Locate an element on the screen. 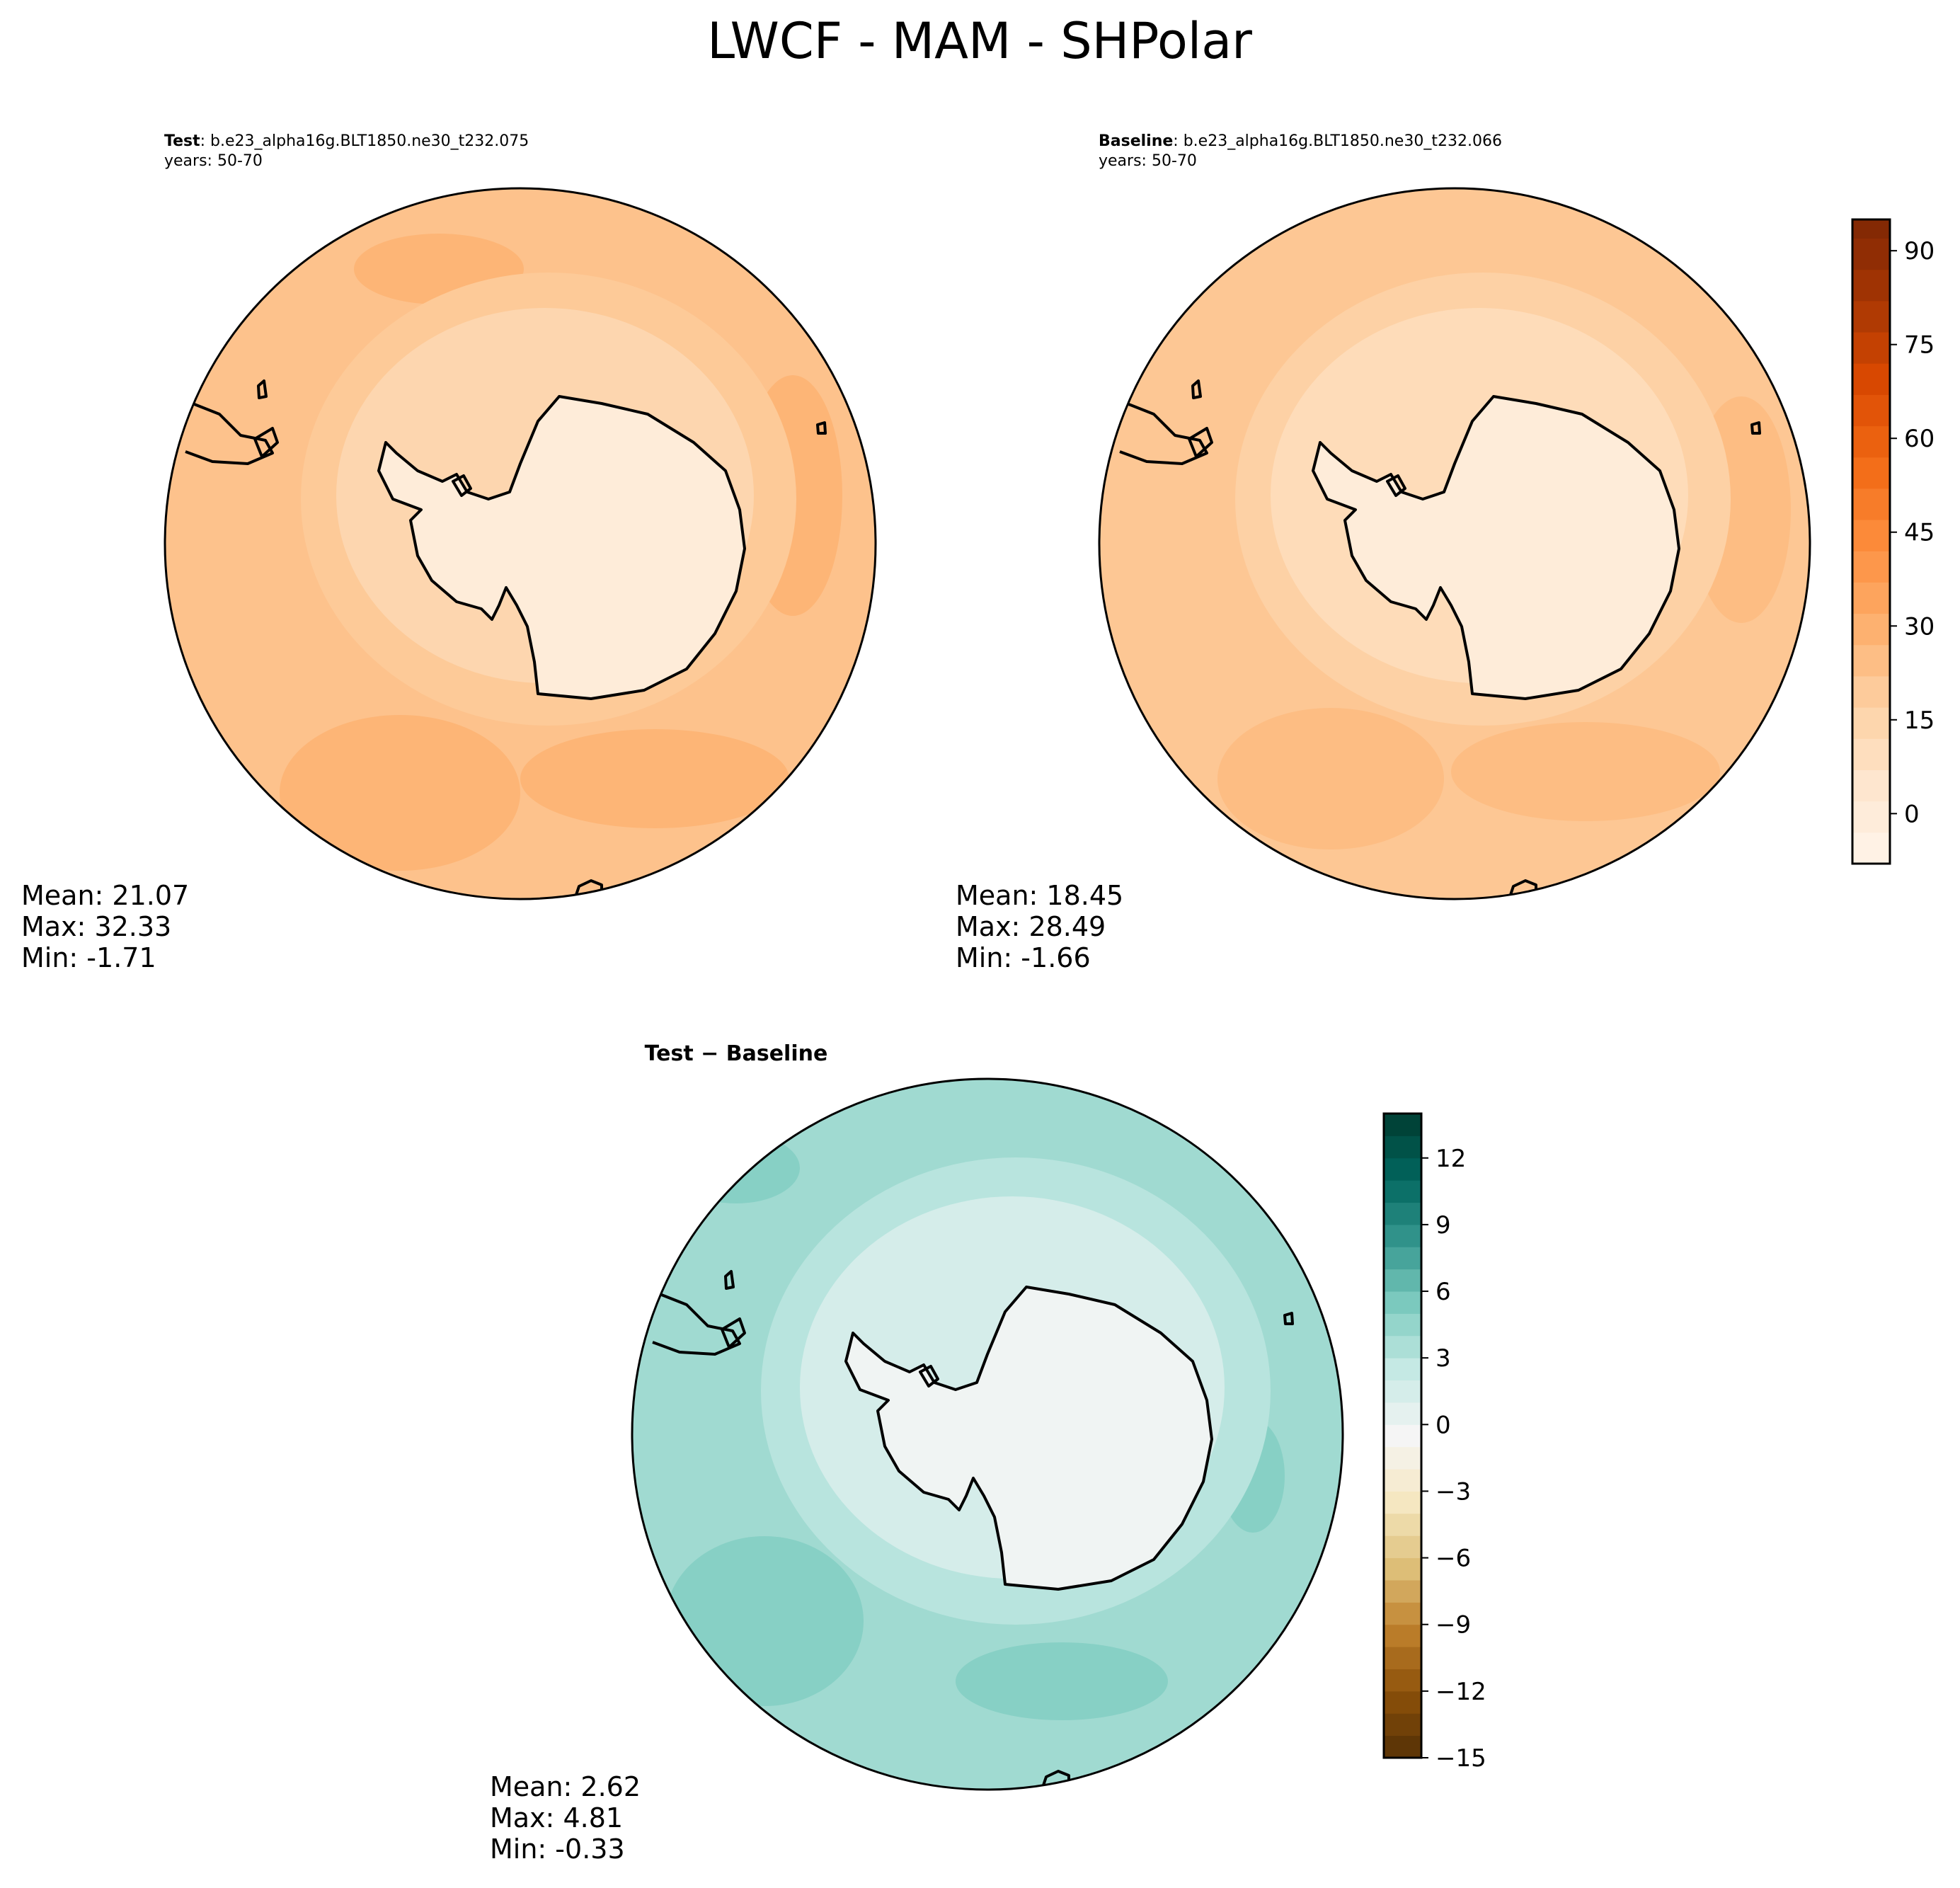 Image resolution: width=1960 pixels, height=1888 pixels. baseline-map is located at coordinates (1454, 544).